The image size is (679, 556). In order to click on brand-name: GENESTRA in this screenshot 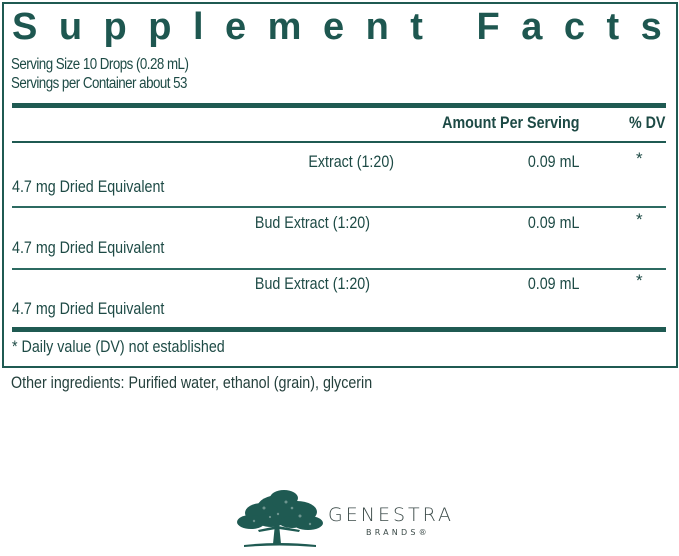, I will do `click(391, 515)`.